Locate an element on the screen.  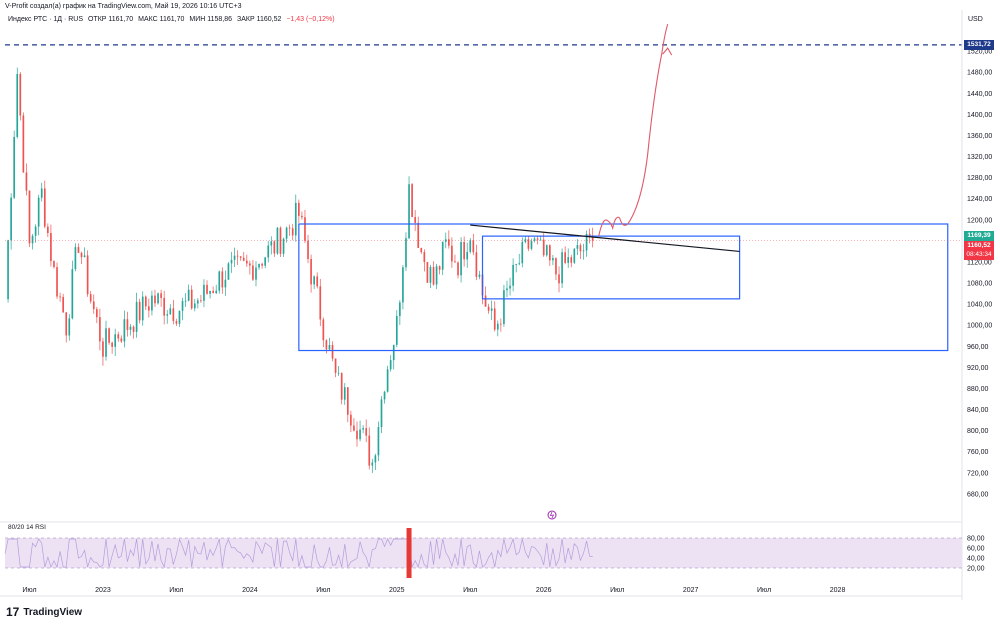
rsi-tick-label: 80,00 is located at coordinates (976, 539).